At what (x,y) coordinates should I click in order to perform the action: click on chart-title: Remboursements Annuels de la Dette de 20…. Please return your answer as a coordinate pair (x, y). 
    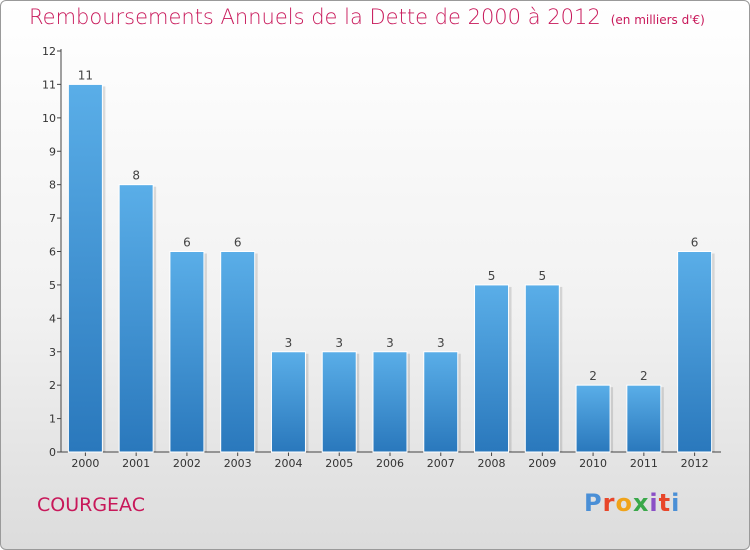
    Looking at the image, I should click on (315, 17).